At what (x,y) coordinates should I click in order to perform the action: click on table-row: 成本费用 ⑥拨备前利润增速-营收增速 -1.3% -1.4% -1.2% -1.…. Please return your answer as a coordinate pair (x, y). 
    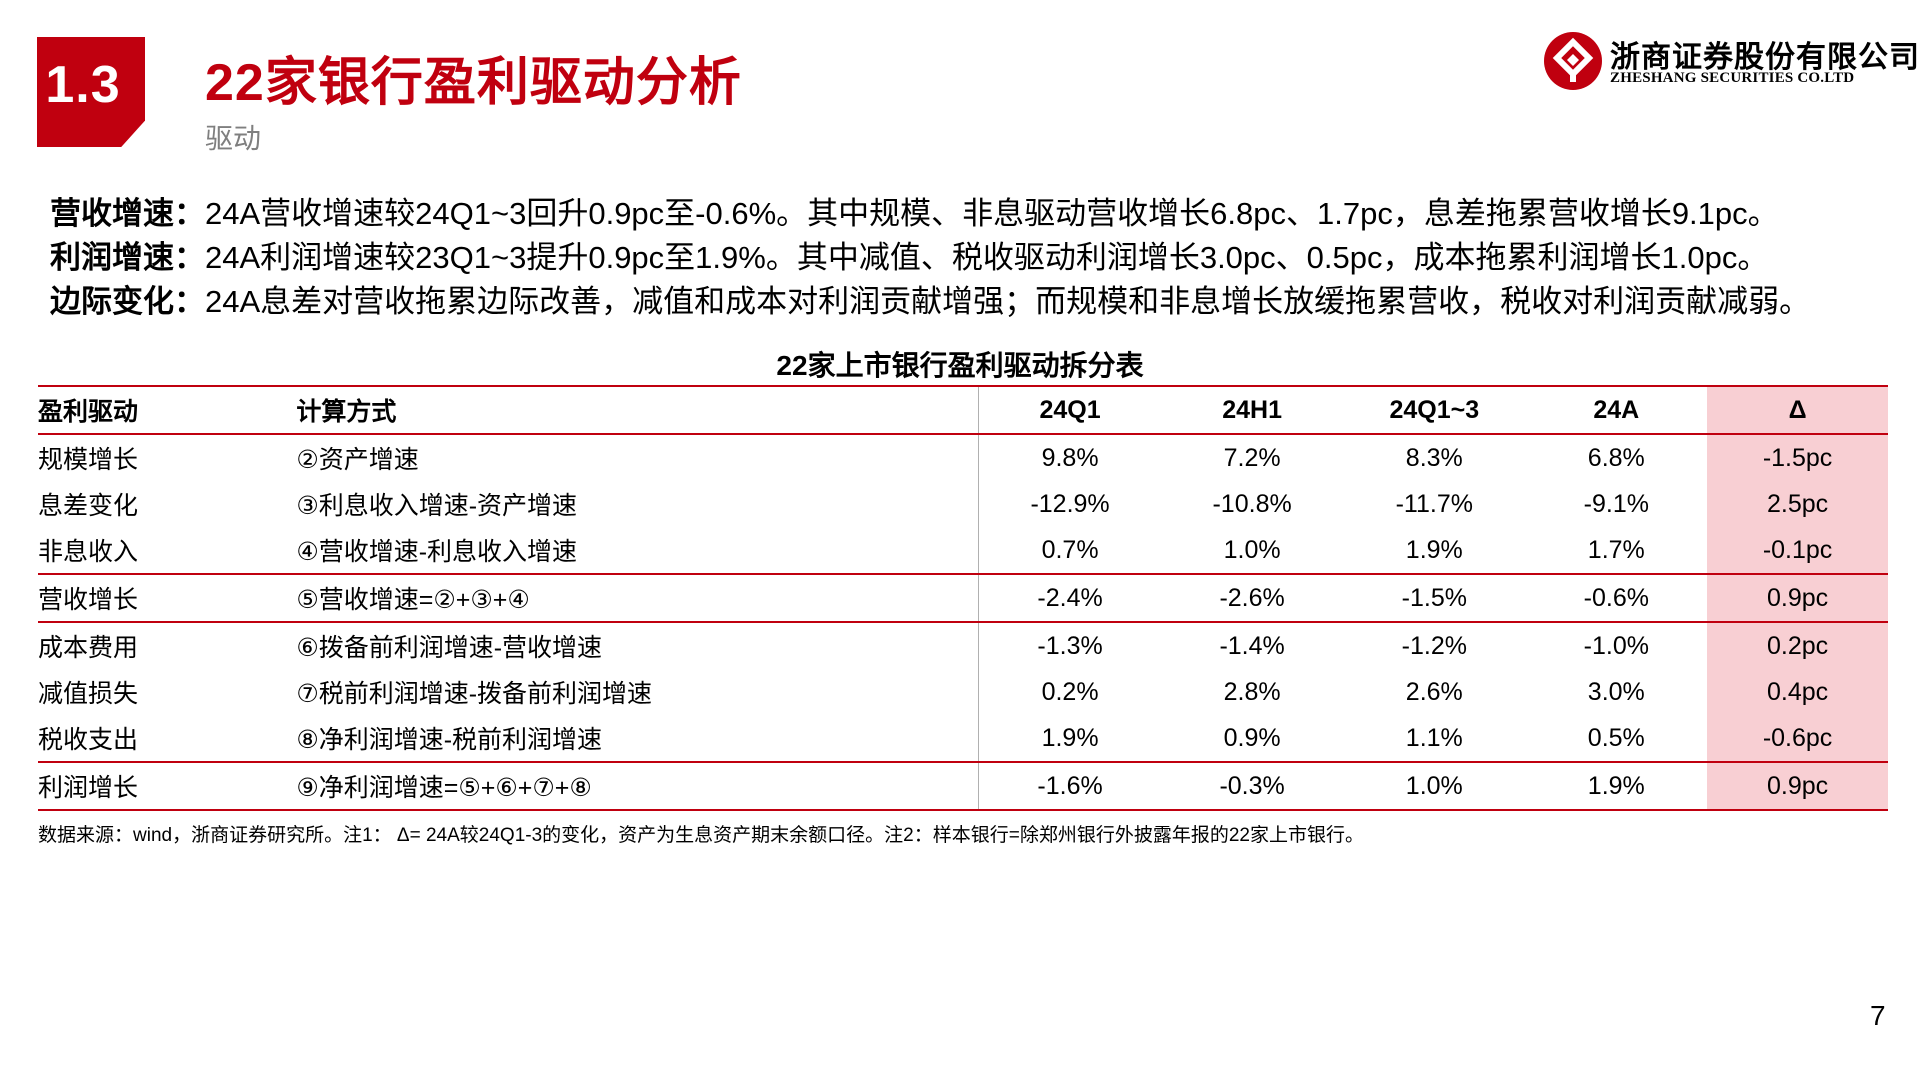
    Looking at the image, I should click on (963, 645).